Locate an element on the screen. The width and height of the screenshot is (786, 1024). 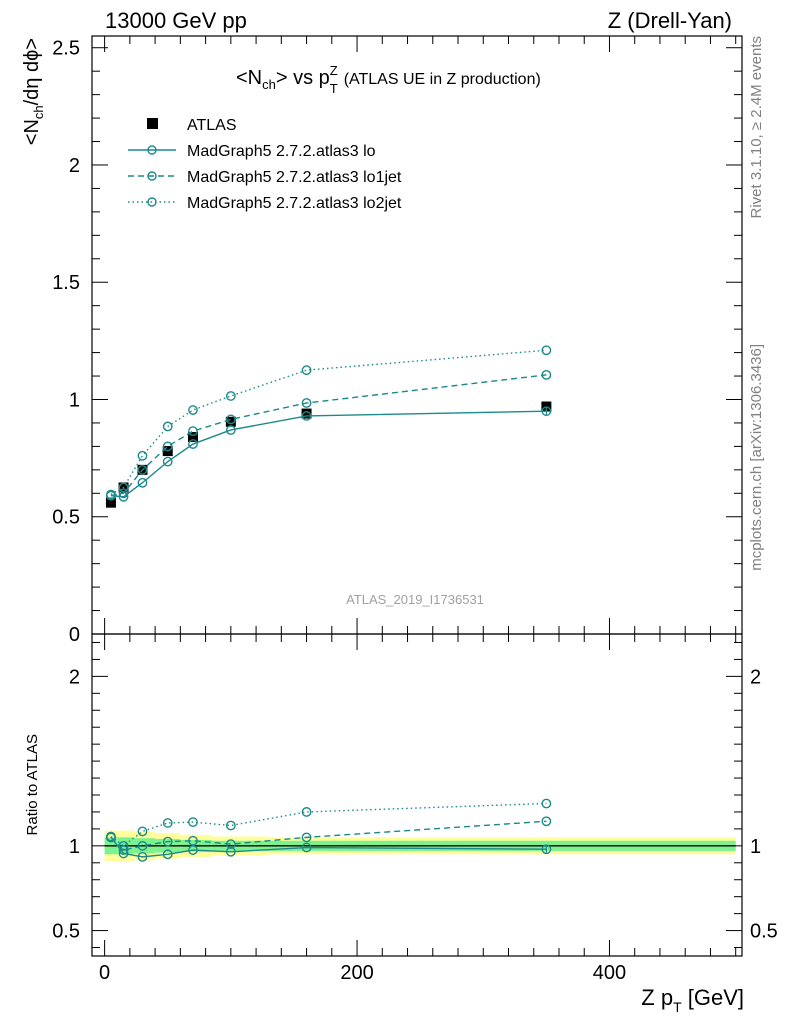
legend-lo2jet-marker is located at coordinates (152, 202).